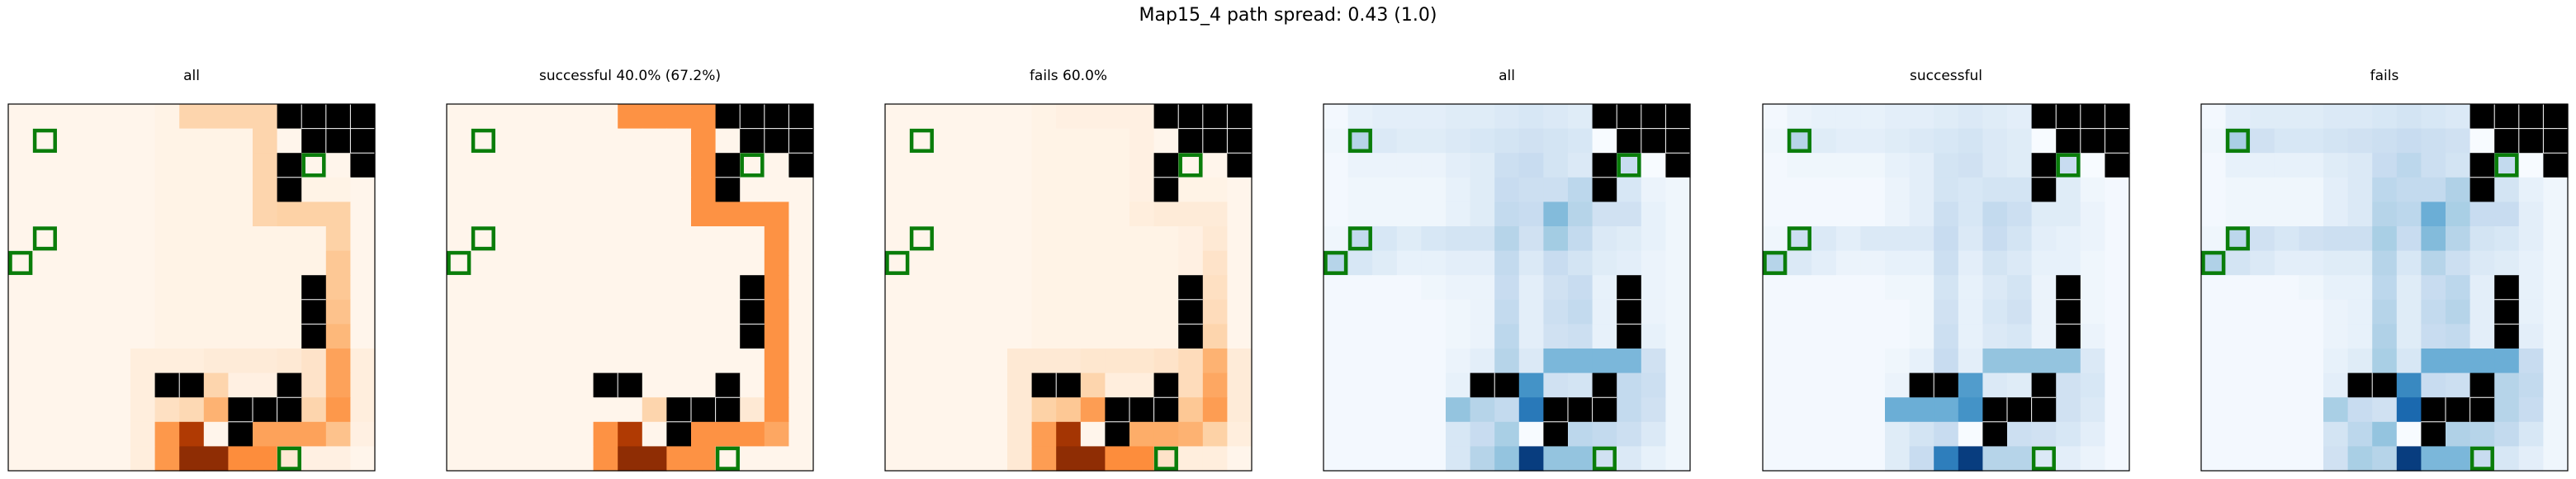 Image resolution: width=2576 pixels, height=479 pixels. What do you see at coordinates (2384, 76) in the screenshot?
I see `panel-title: fails` at bounding box center [2384, 76].